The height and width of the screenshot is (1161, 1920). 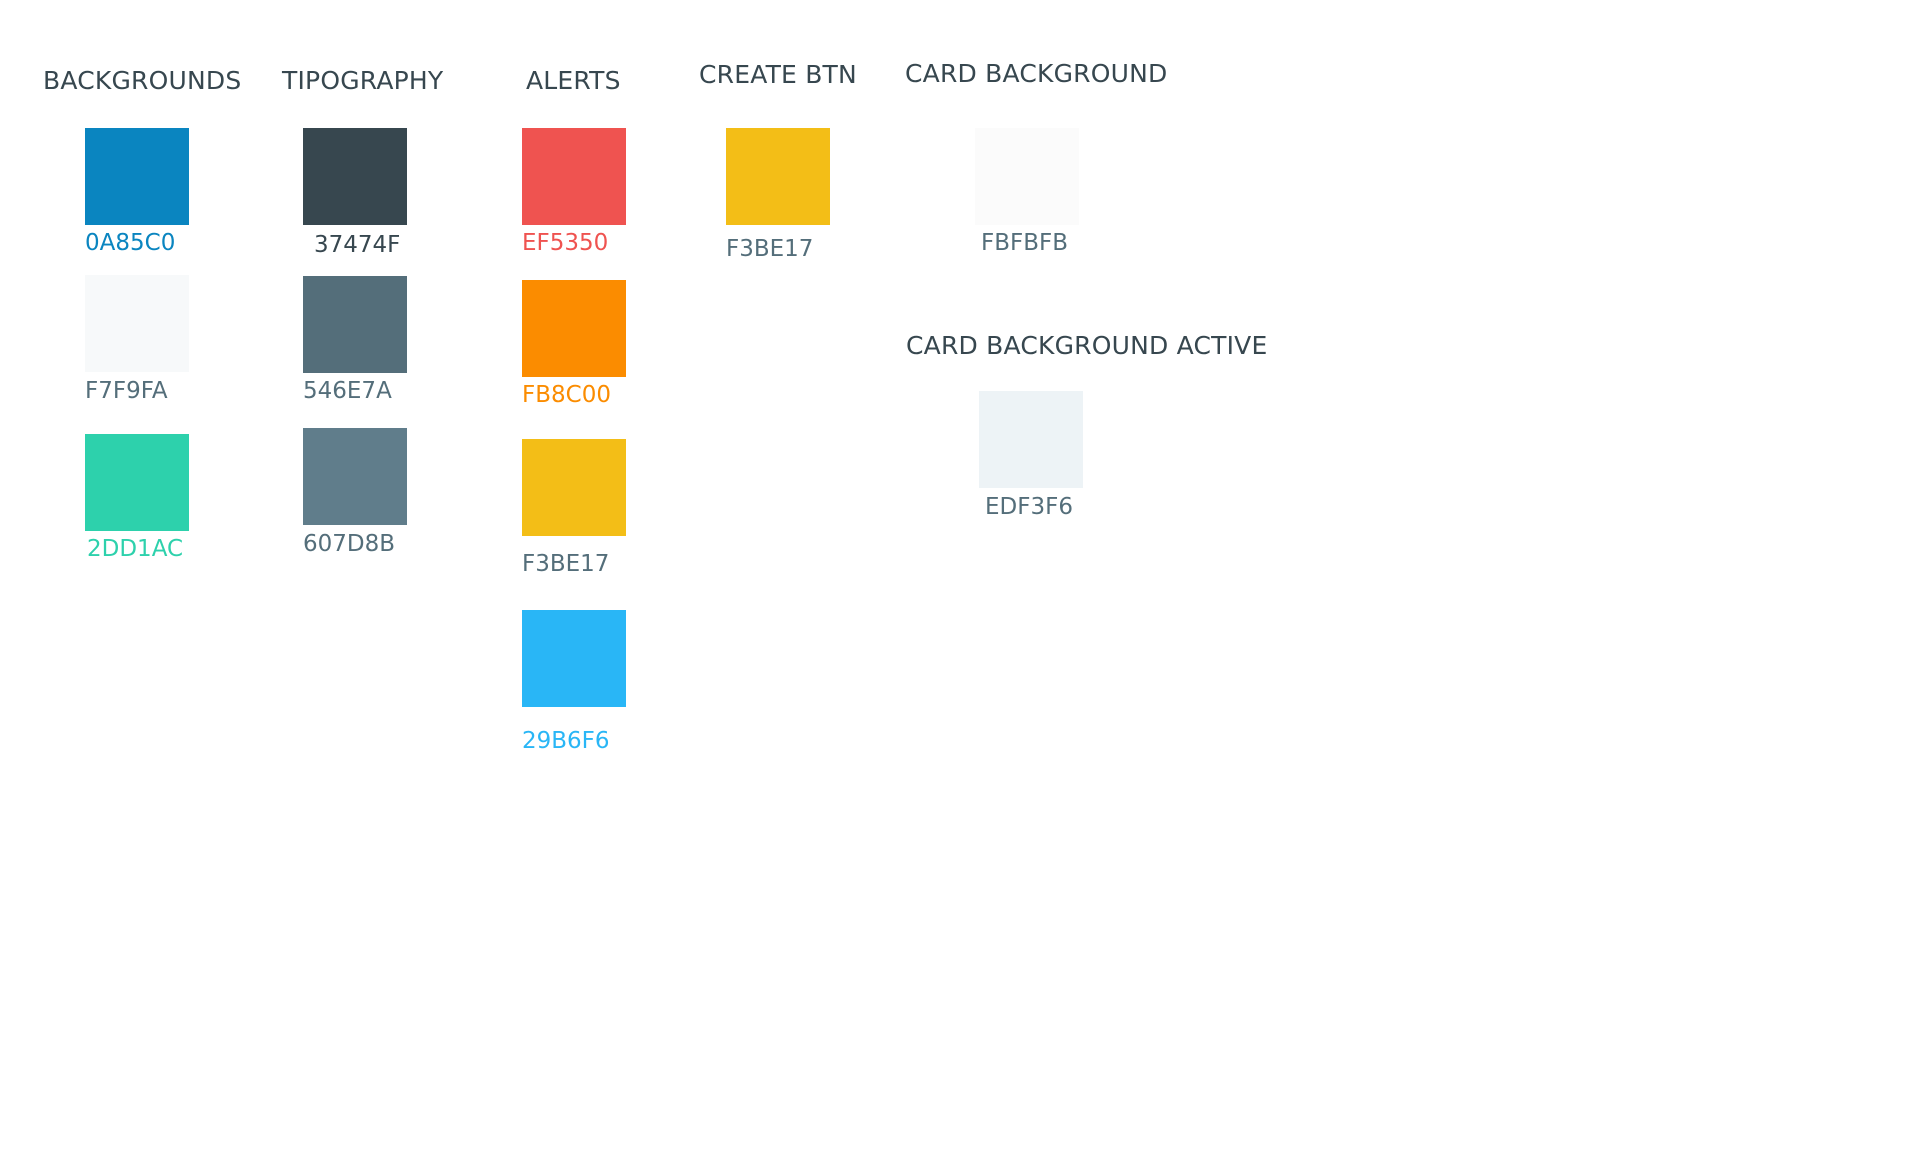 What do you see at coordinates (1029, 507) in the screenshot?
I see `swatch-code-edf3f6: EDF3F6` at bounding box center [1029, 507].